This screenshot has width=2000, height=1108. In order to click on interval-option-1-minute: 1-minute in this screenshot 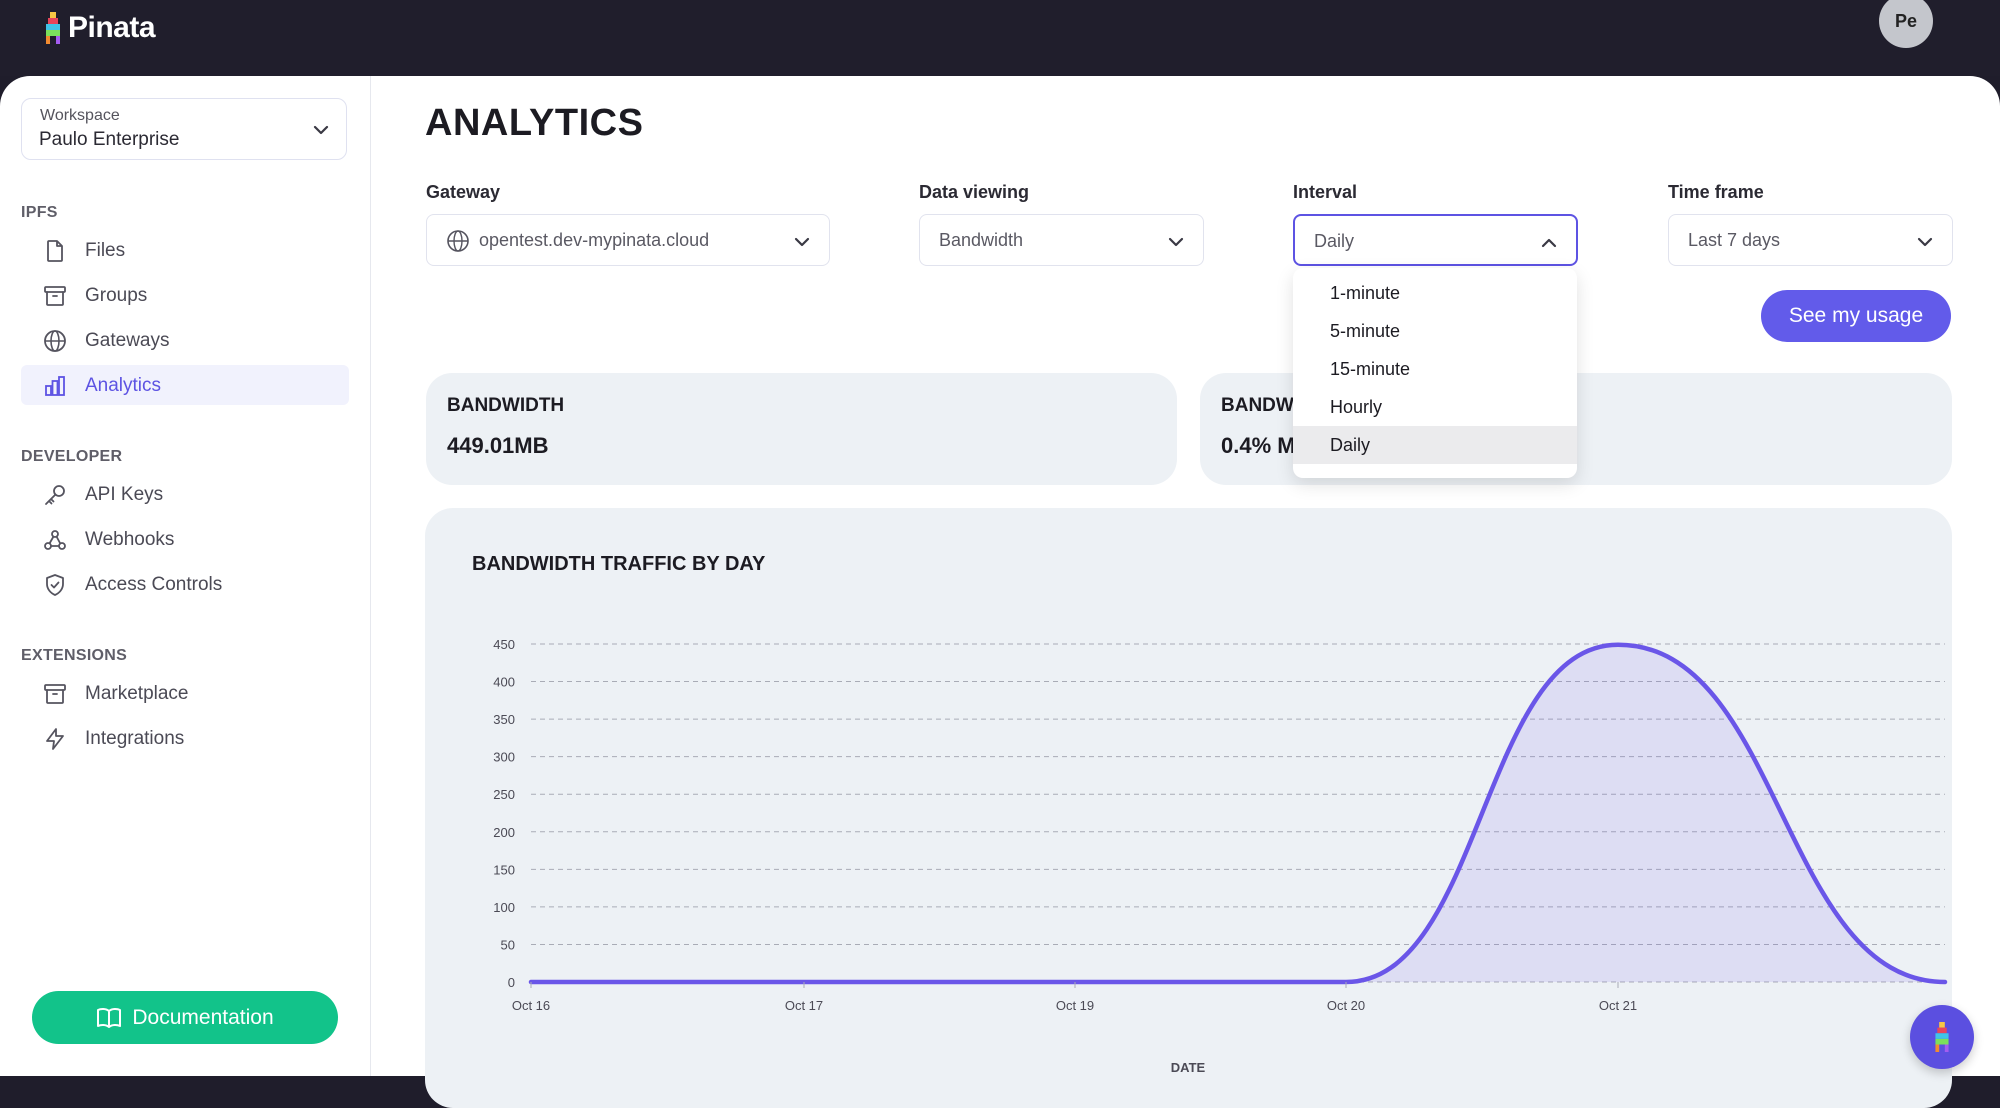, I will do `click(1365, 293)`.